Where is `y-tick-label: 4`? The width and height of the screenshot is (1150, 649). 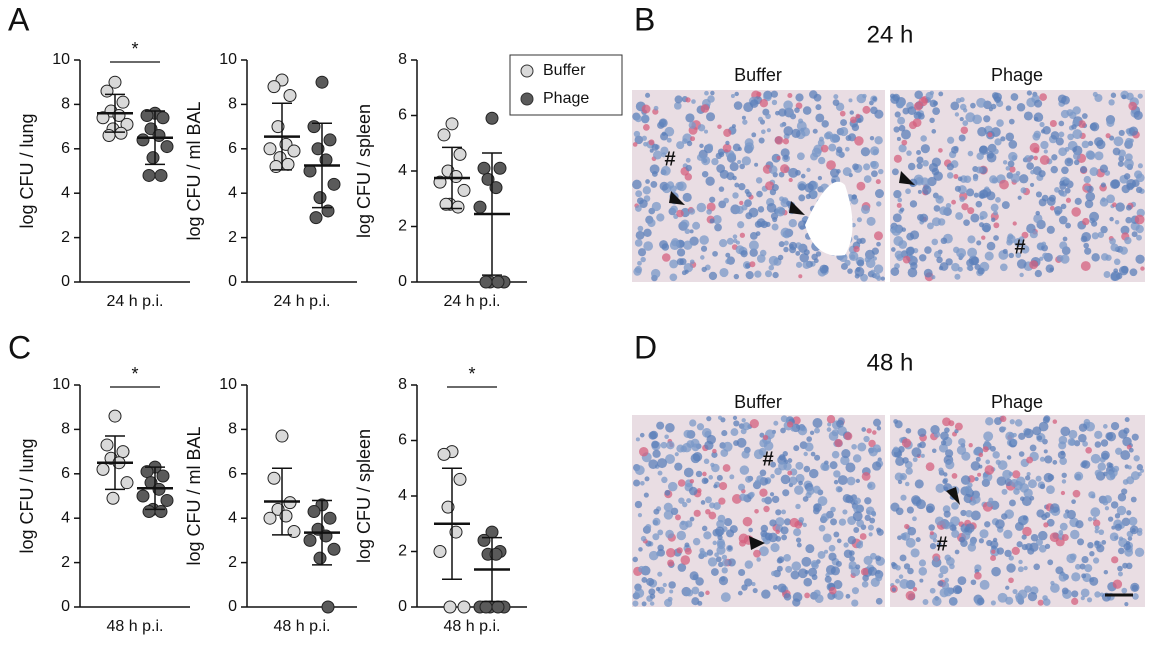 y-tick-label: 4 is located at coordinates (232, 517).